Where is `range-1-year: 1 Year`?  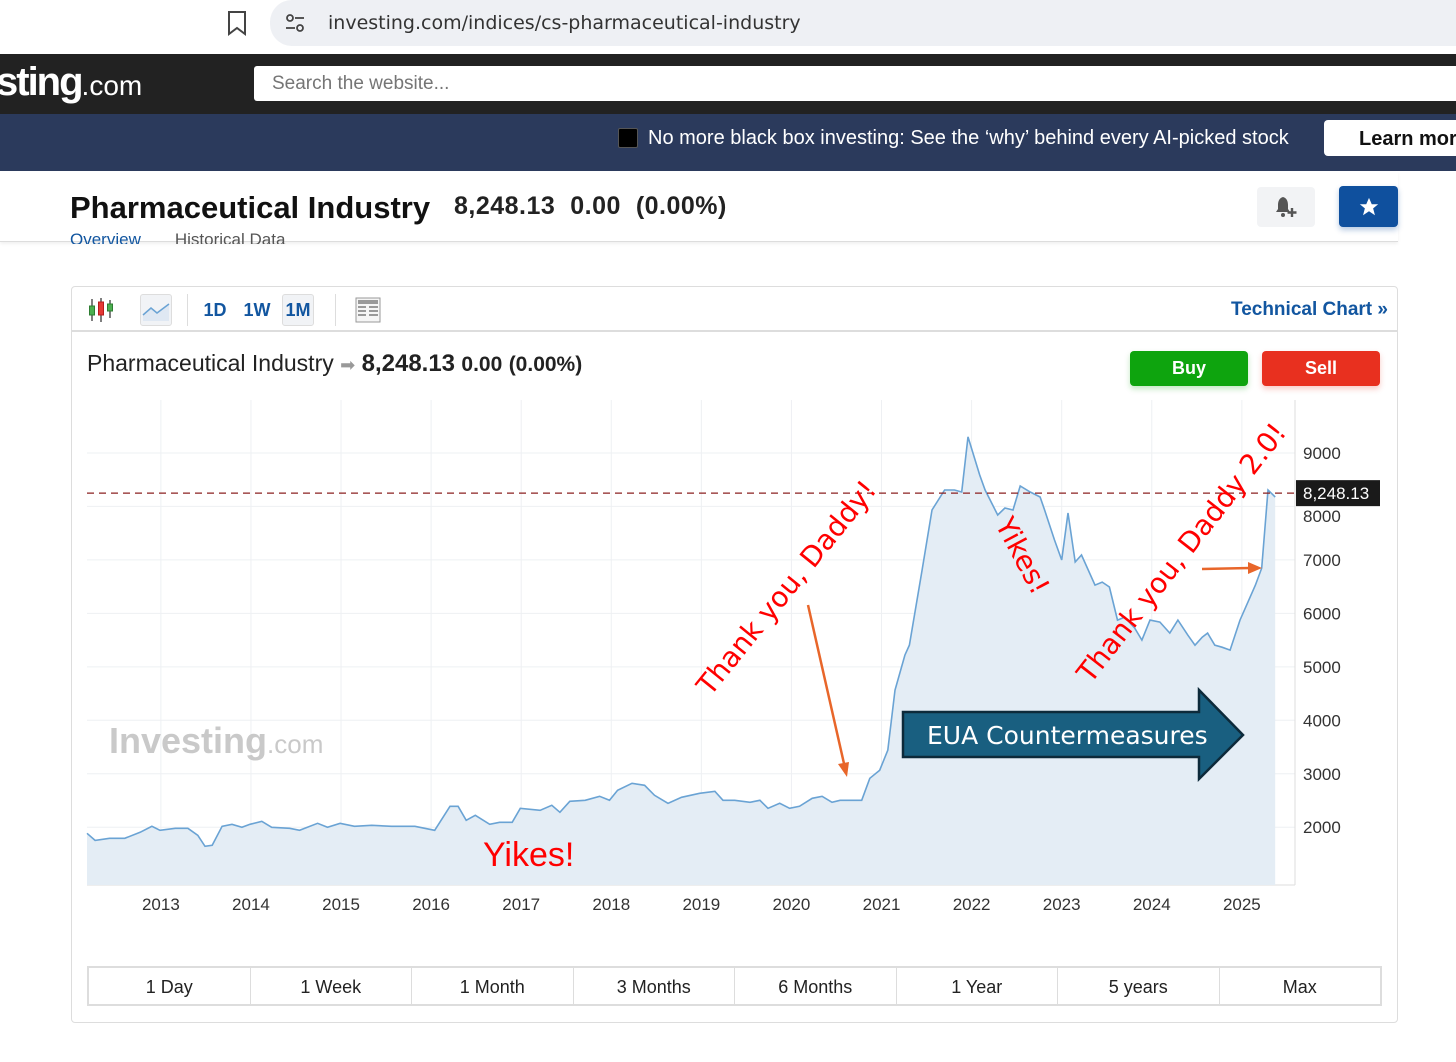
range-1-year: 1 Year is located at coordinates (977, 986).